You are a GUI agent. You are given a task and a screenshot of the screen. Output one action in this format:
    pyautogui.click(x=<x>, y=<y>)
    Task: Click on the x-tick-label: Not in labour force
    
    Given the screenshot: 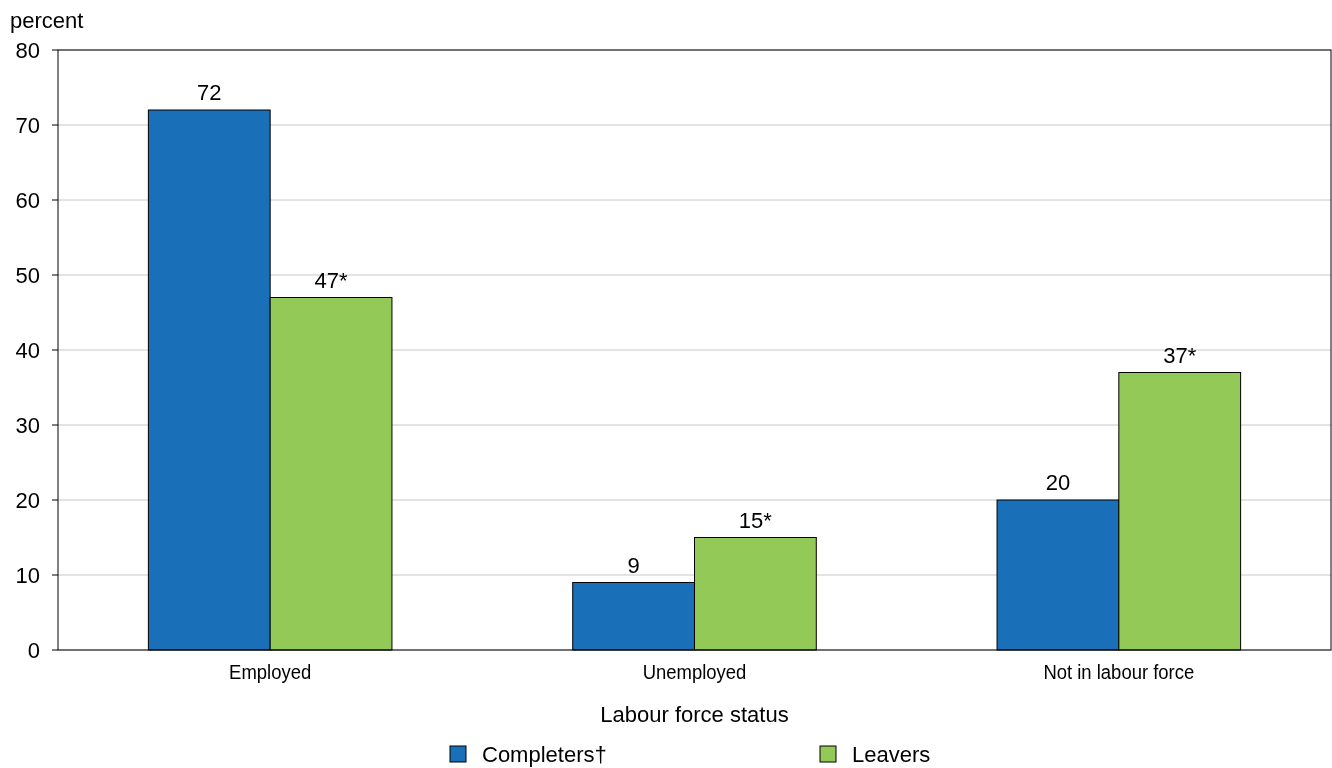 What is the action you would take?
    pyautogui.click(x=1119, y=671)
    